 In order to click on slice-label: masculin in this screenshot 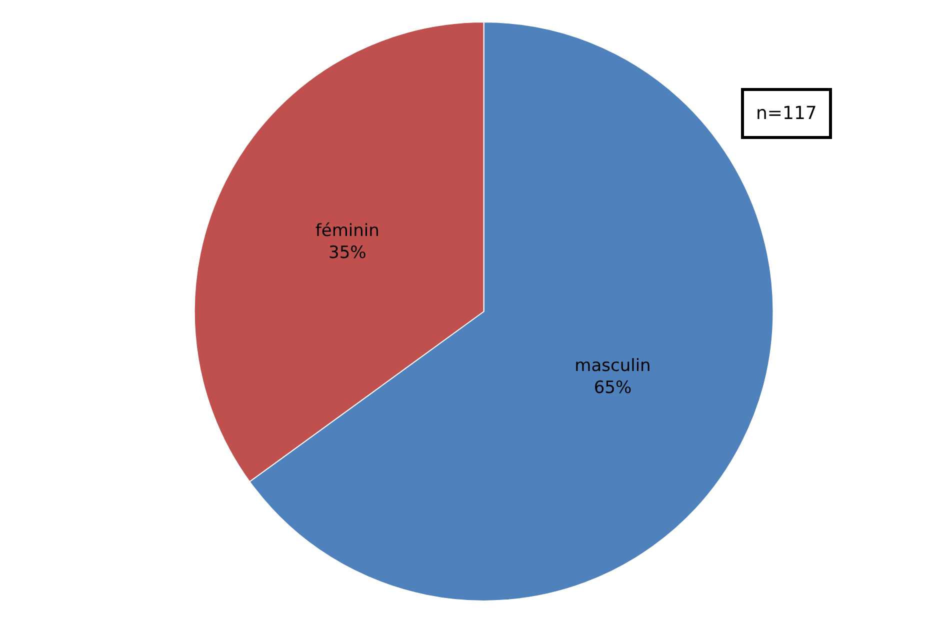, I will do `click(612, 366)`.